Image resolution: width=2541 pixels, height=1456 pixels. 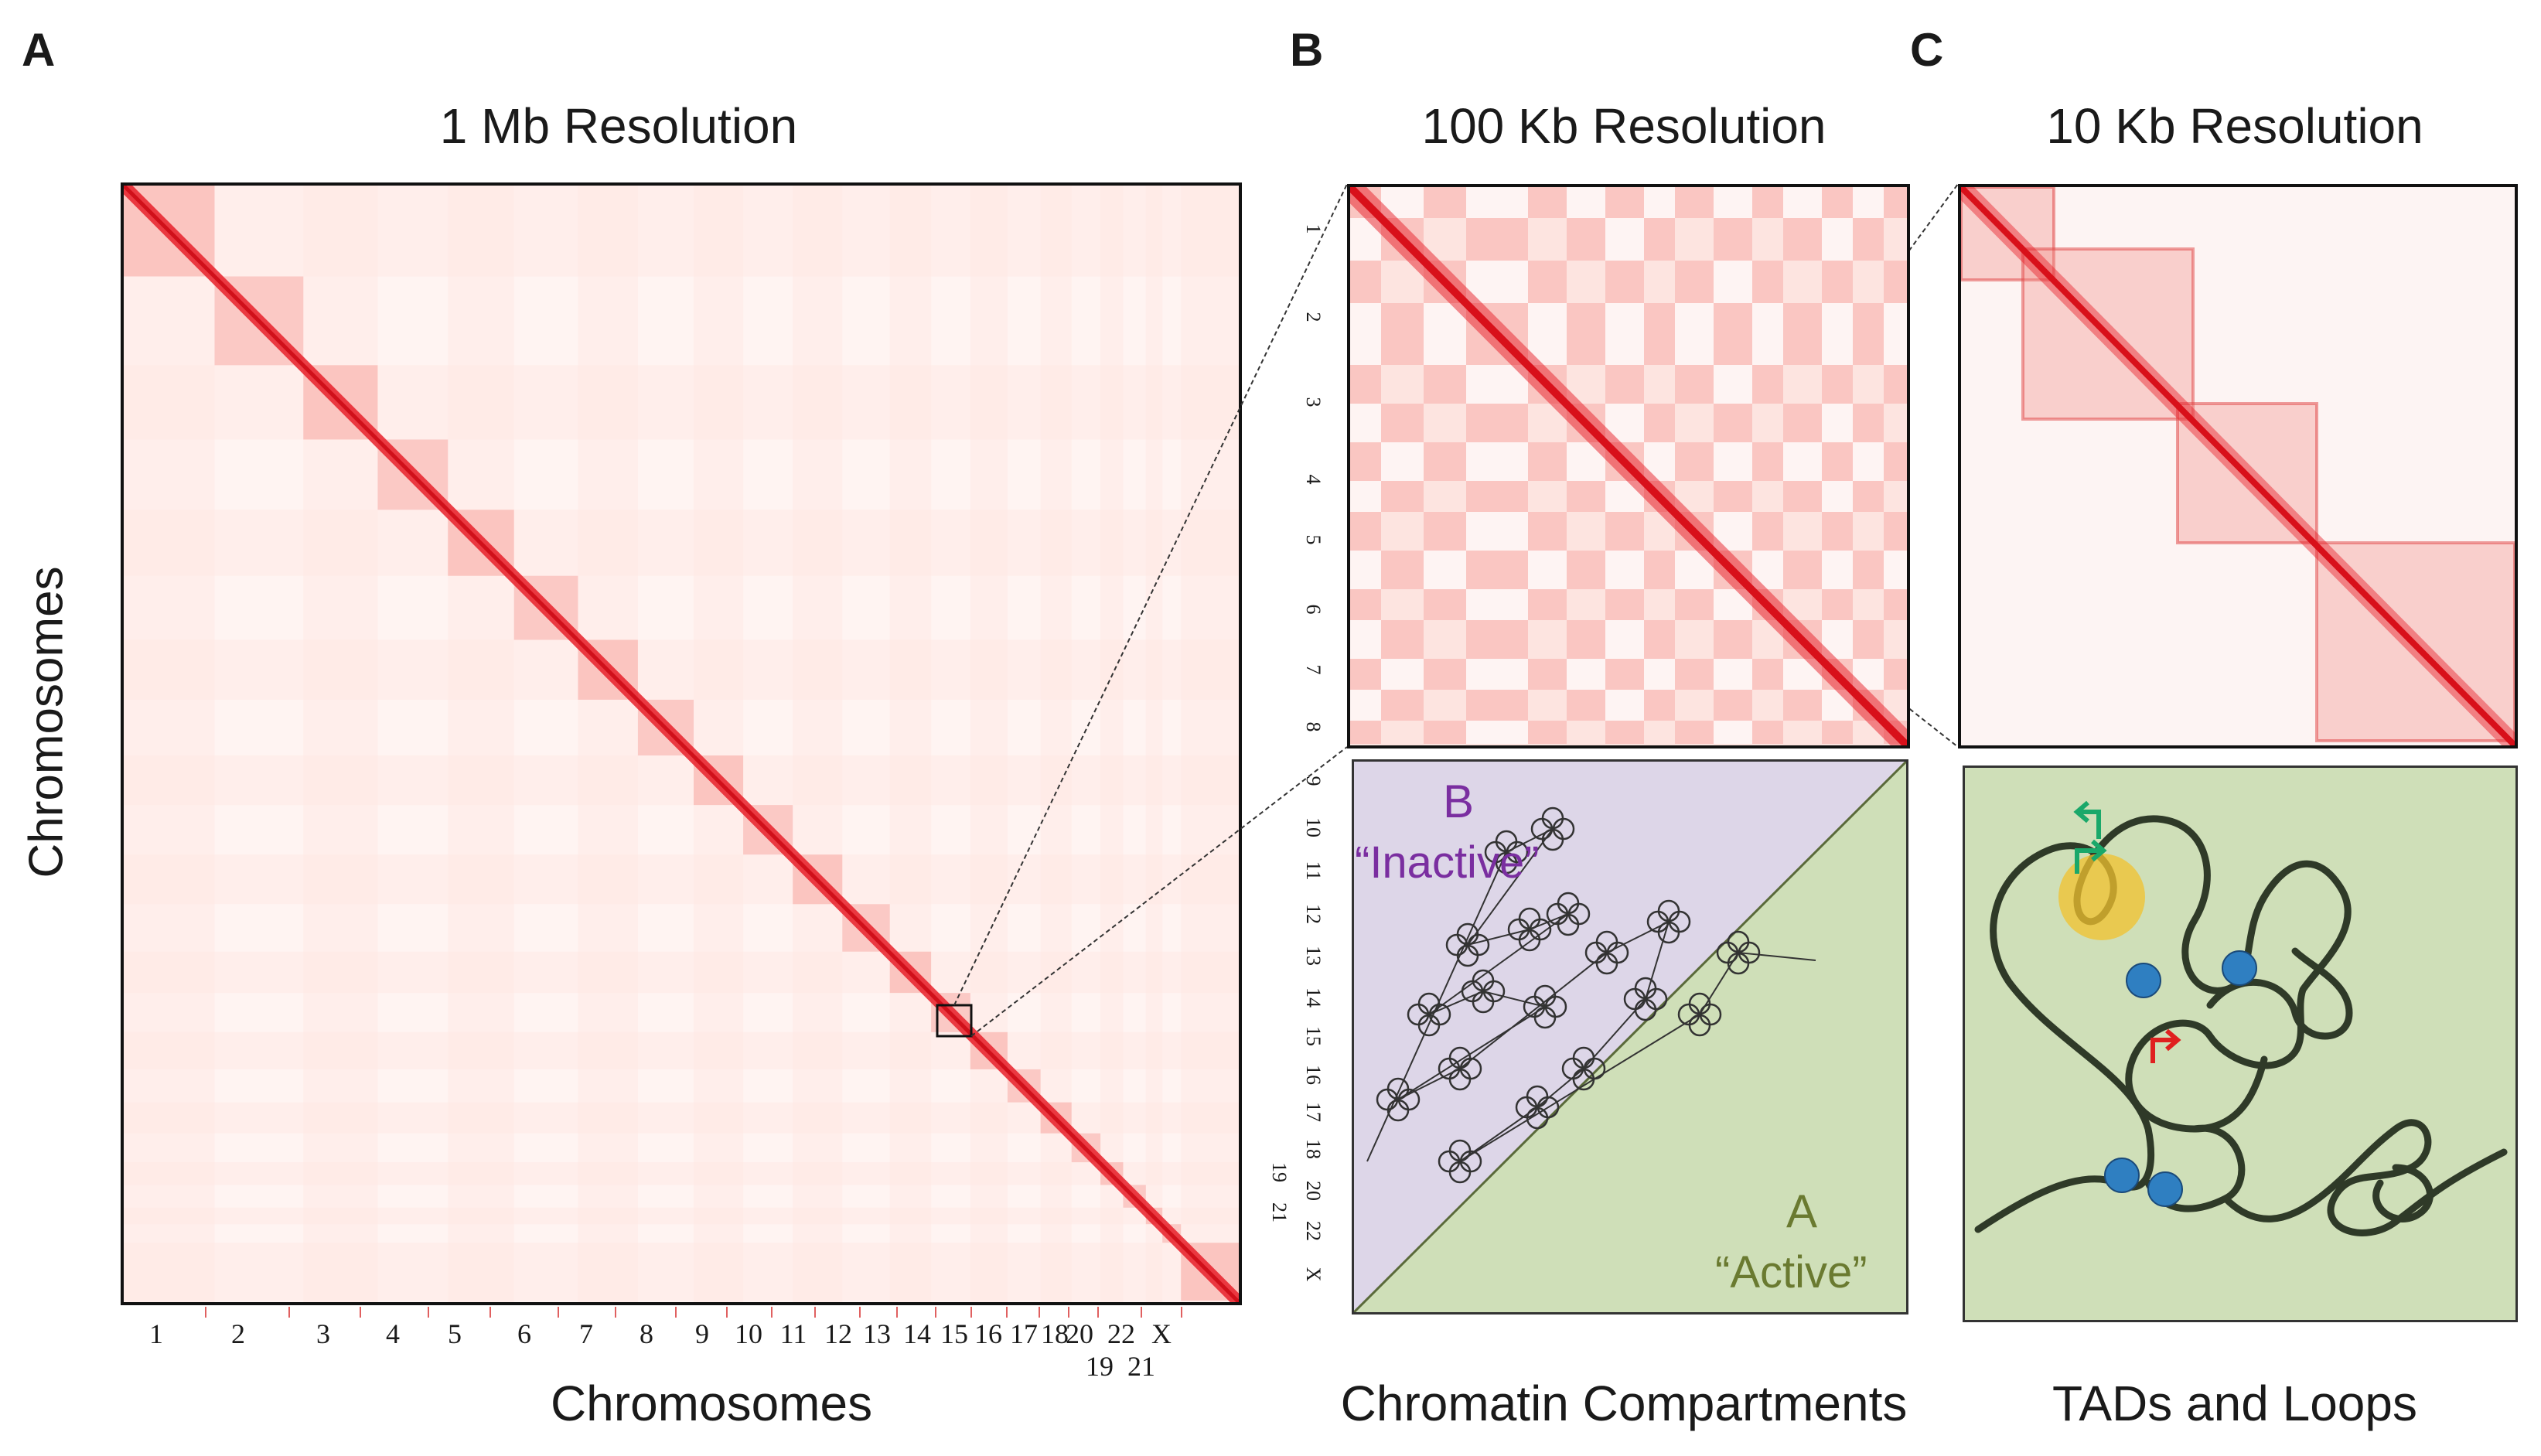 What do you see at coordinates (954, 1334) in the screenshot?
I see `x-tick-label: 15` at bounding box center [954, 1334].